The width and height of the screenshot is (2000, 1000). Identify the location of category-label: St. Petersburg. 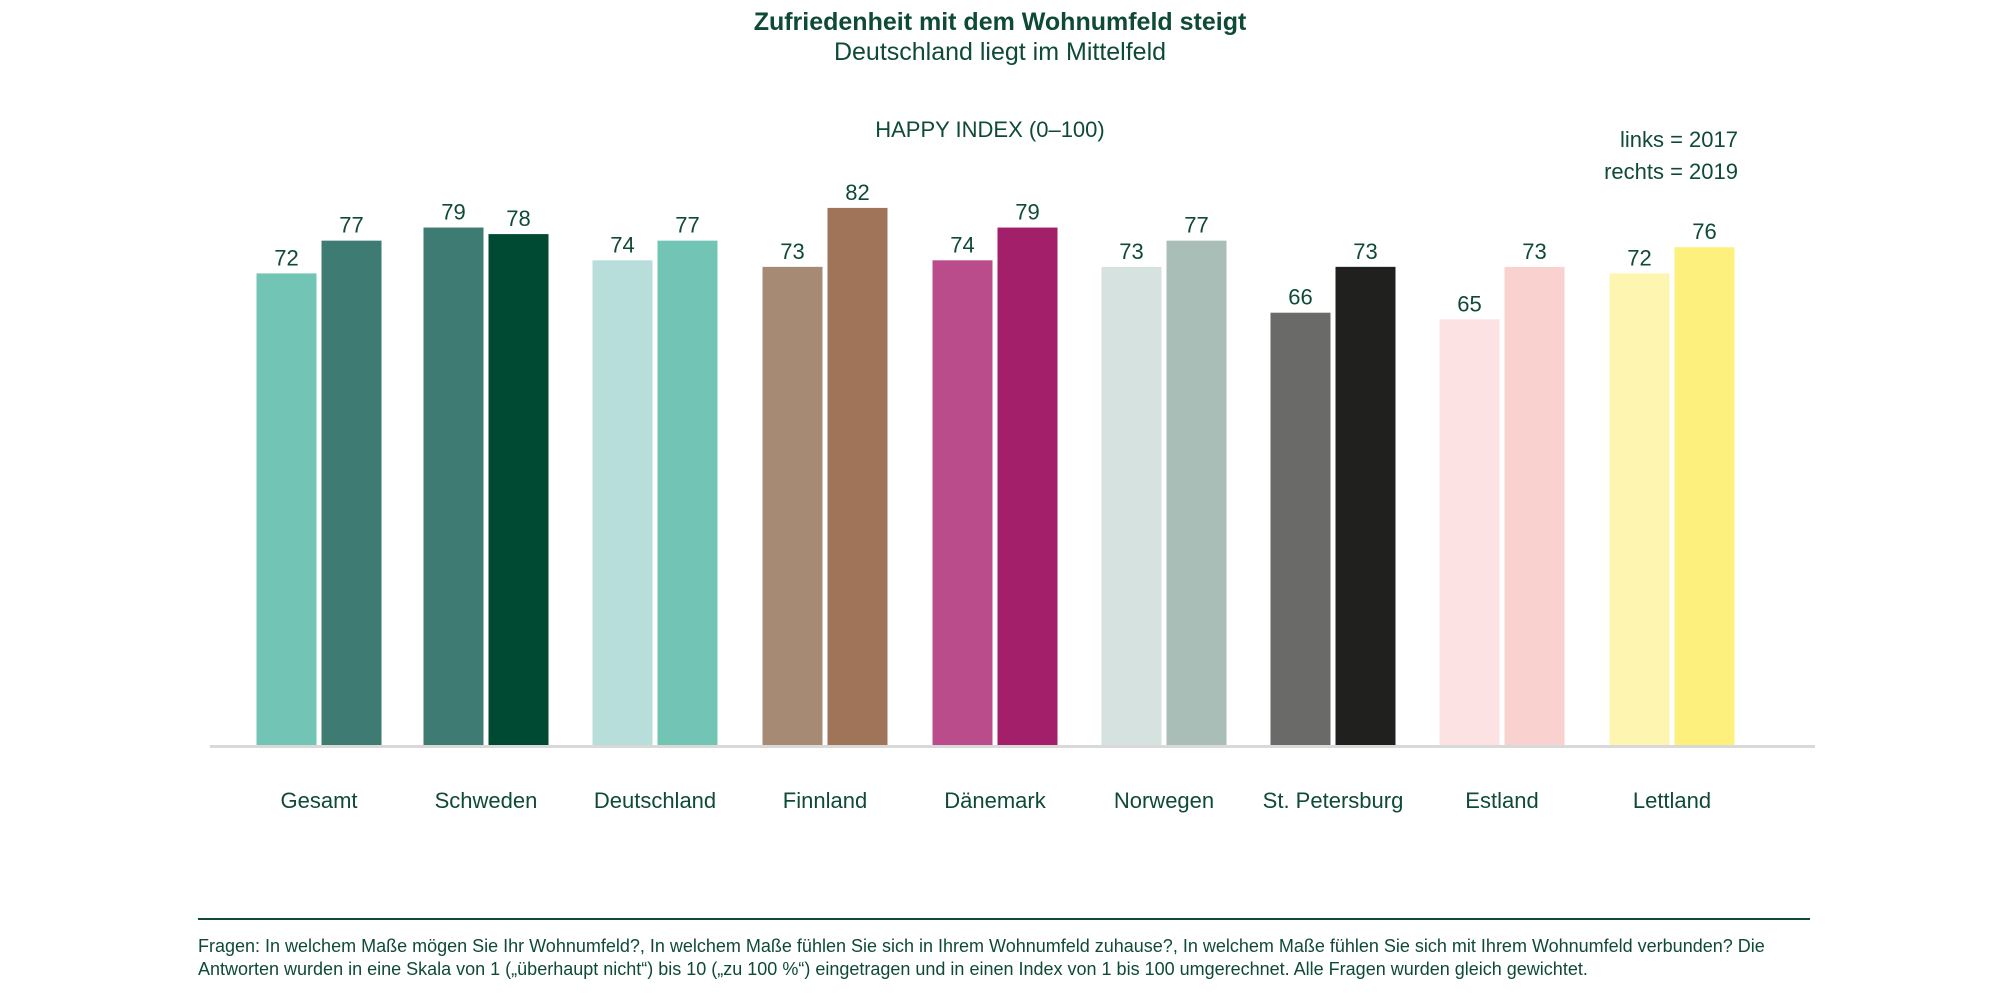
(1333, 800).